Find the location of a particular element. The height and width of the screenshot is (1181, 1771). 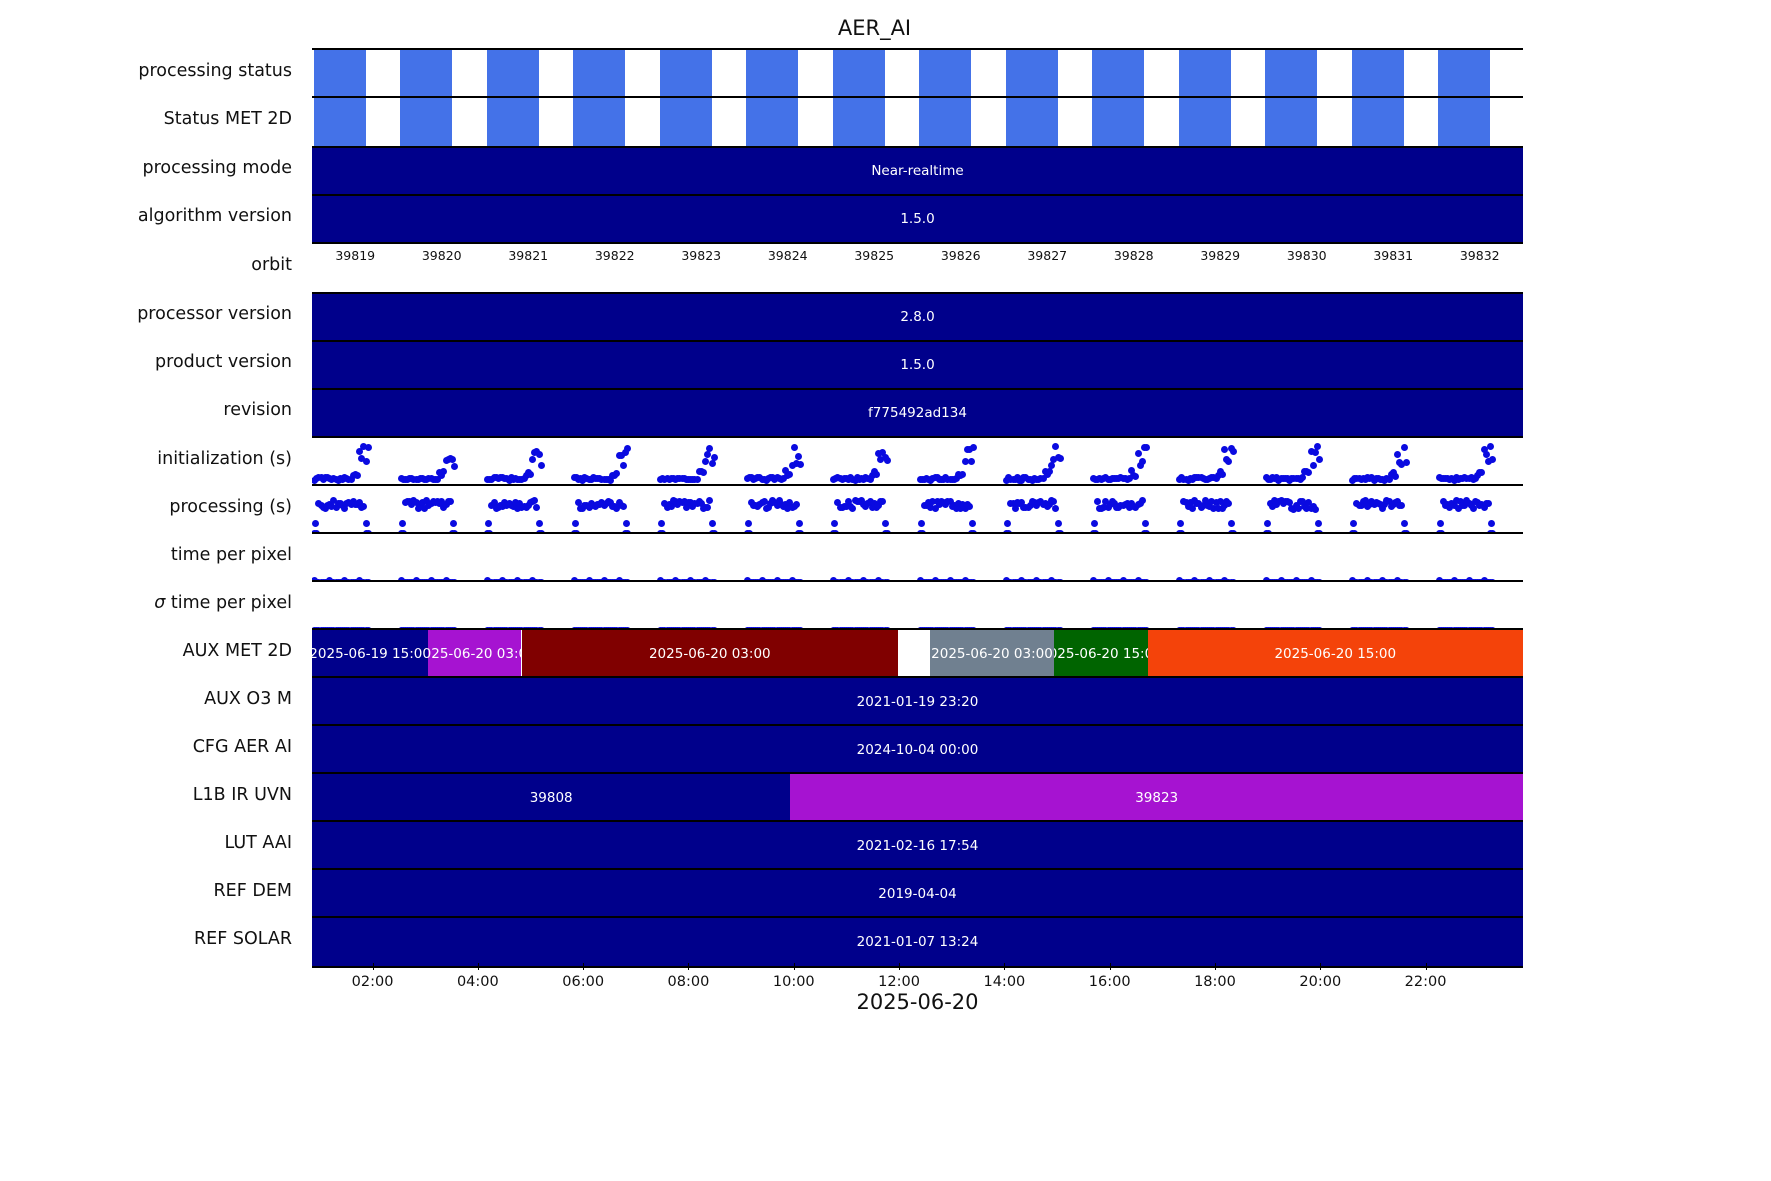

row-label-aux-o3-m: AUX O3 M is located at coordinates (248, 699).